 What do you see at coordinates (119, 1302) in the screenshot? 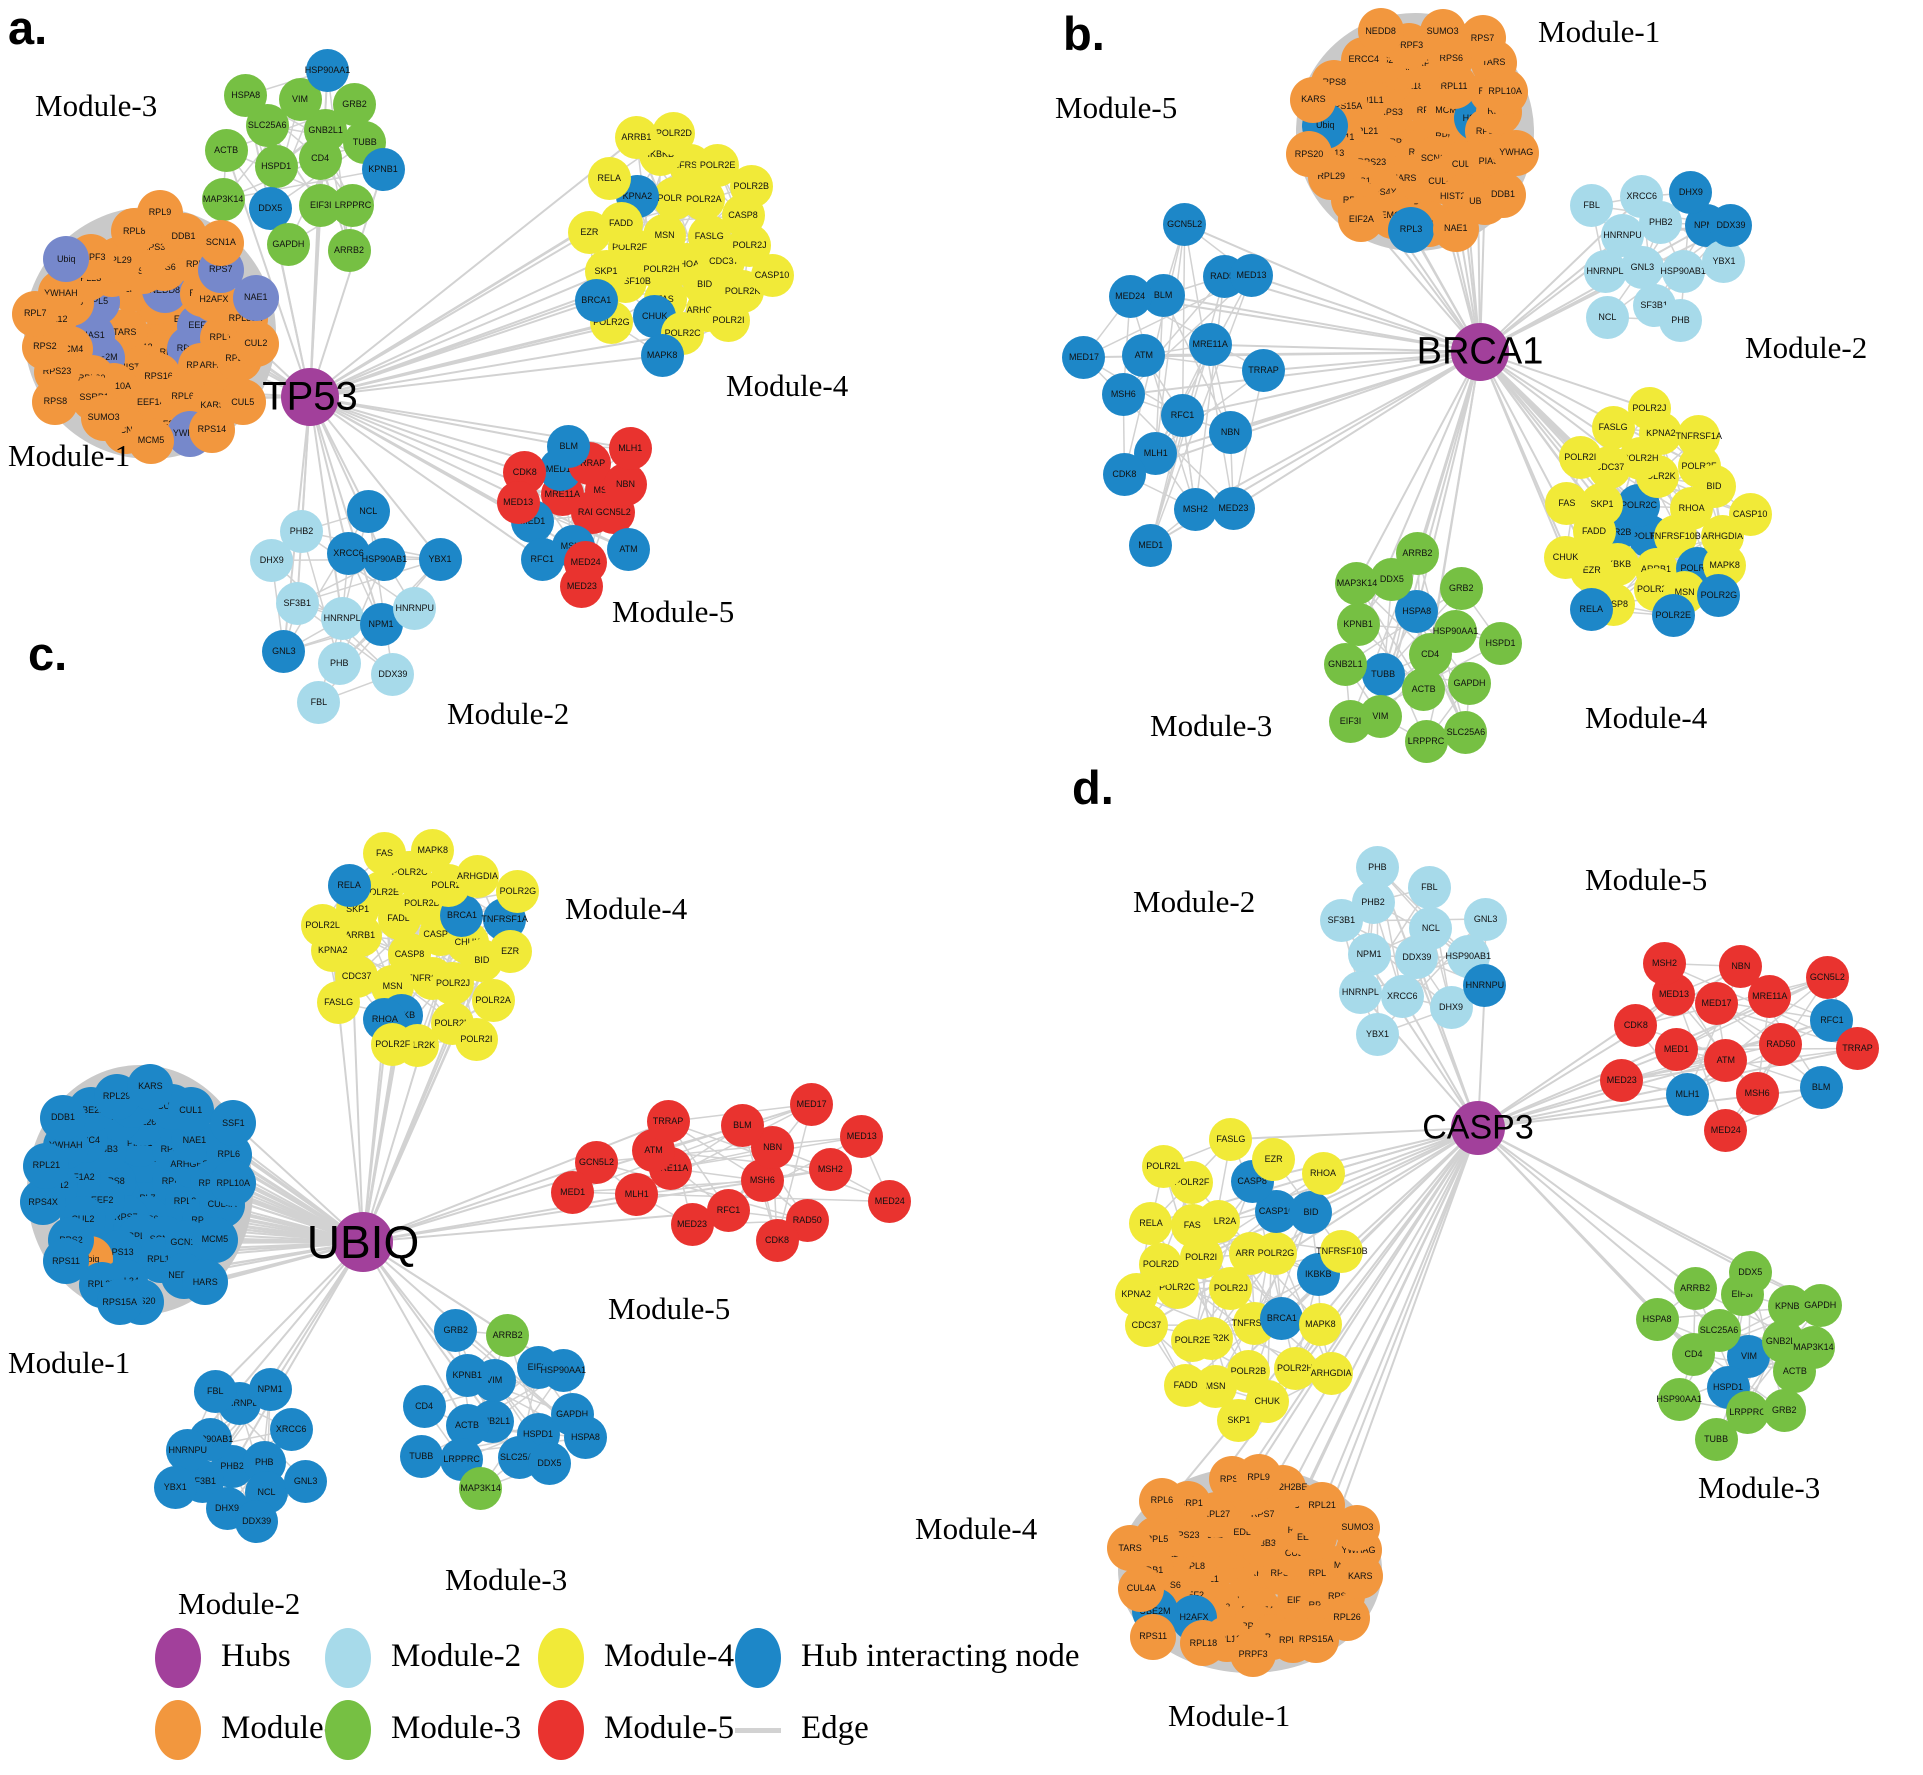
I see `gene-node: RPS15A` at bounding box center [119, 1302].